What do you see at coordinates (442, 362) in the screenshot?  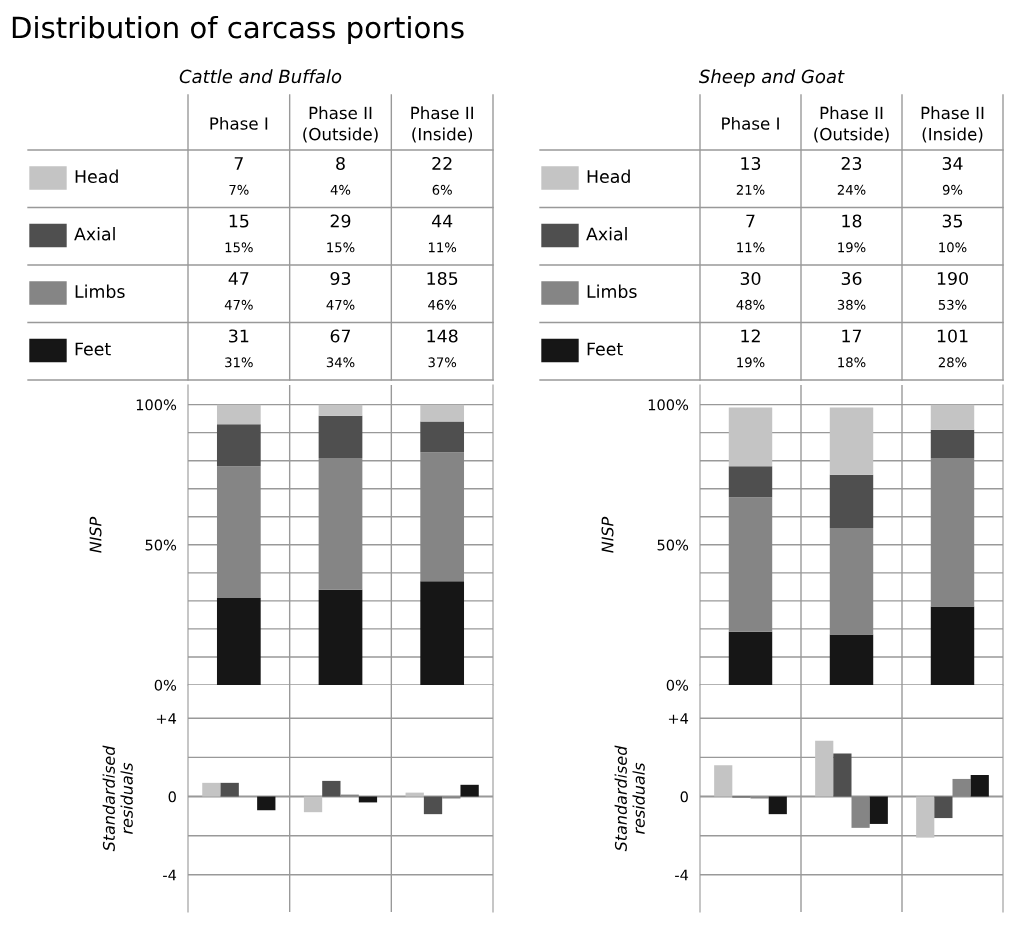 I see `data-label: 37%` at bounding box center [442, 362].